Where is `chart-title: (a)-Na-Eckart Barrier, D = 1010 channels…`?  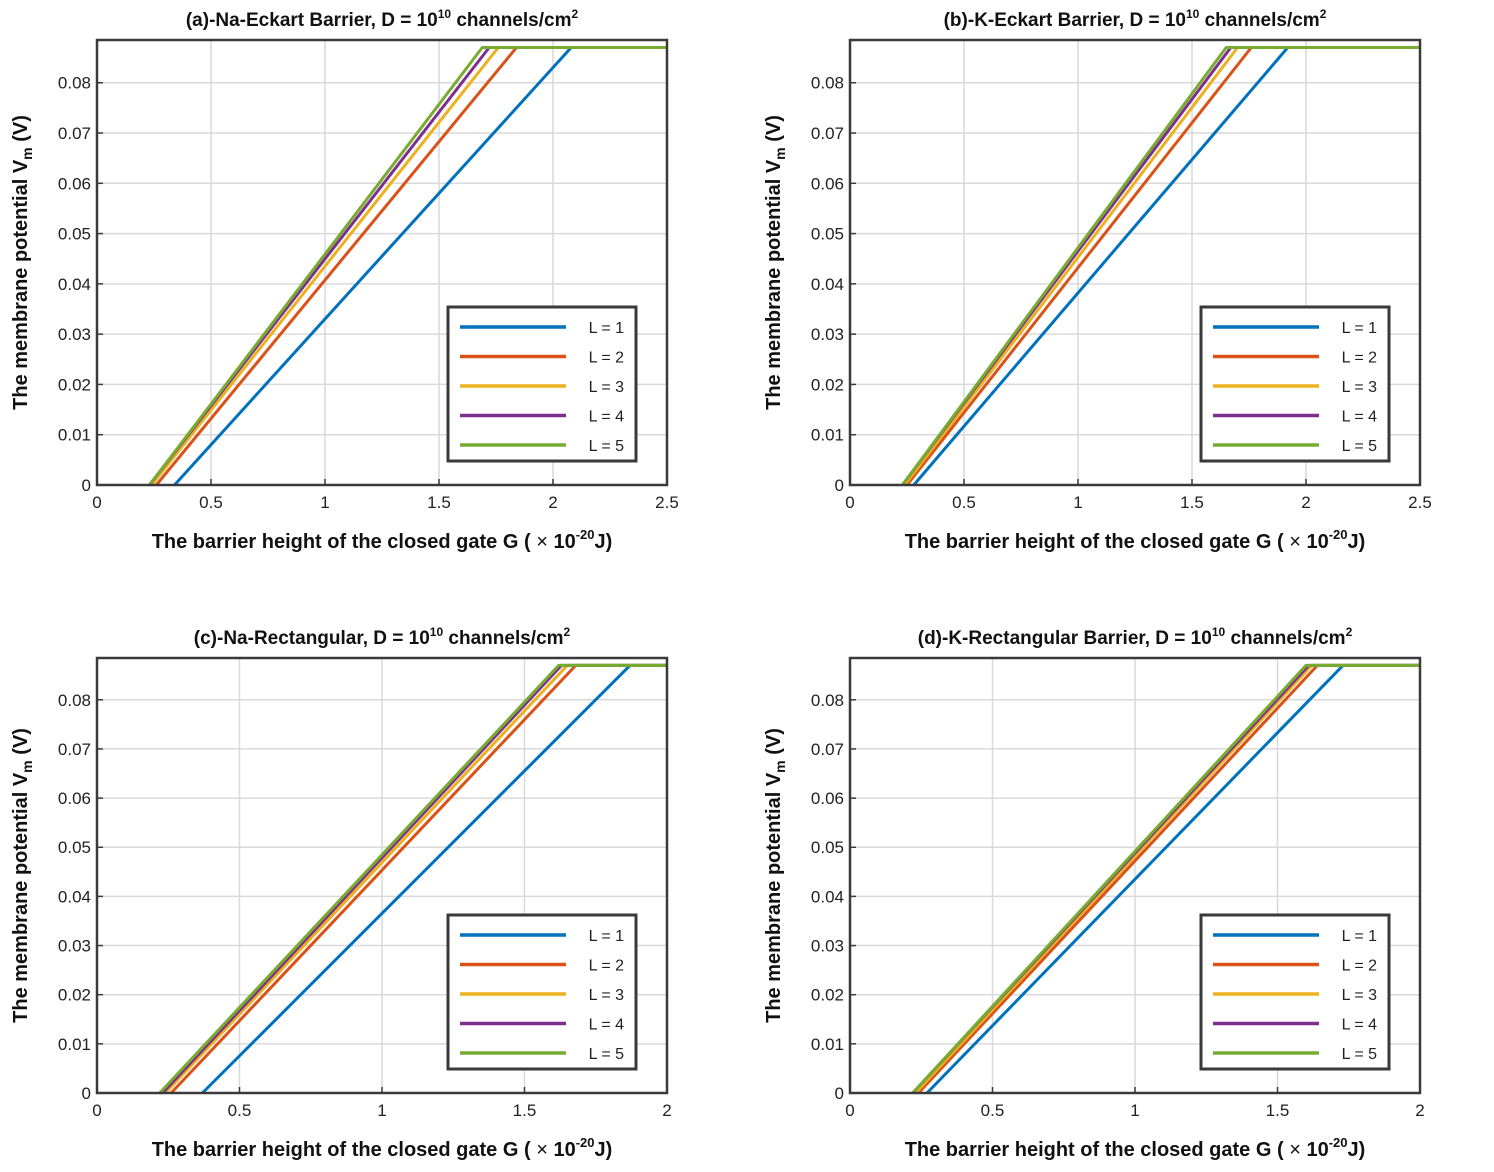
chart-title: (a)-Na-Eckart Barrier, D = 1010 channels… is located at coordinates (382, 19).